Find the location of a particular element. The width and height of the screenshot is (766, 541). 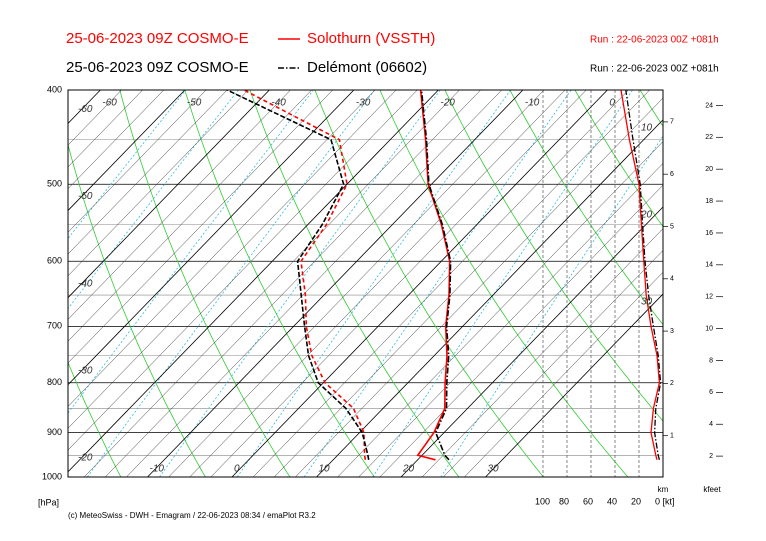

km-tick-label: 7 is located at coordinates (672, 122).